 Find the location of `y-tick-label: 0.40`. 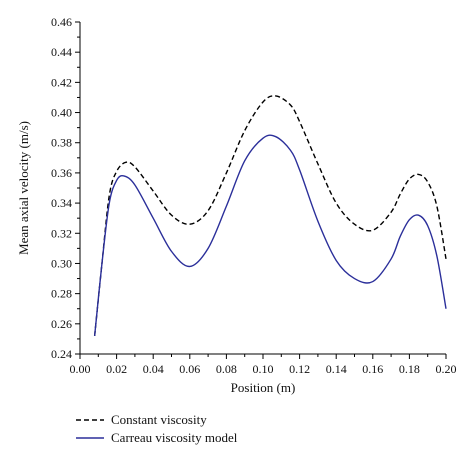

y-tick-label: 0.40 is located at coordinates (61, 113).